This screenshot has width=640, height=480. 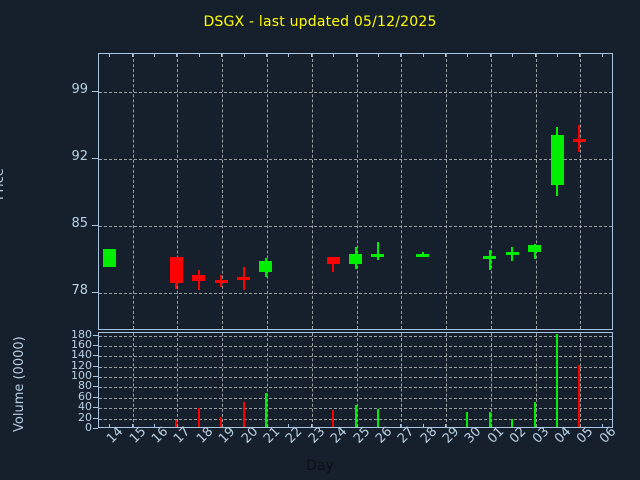 What do you see at coordinates (85, 396) in the screenshot?
I see `volume-axis-tick-60: 60` at bounding box center [85, 396].